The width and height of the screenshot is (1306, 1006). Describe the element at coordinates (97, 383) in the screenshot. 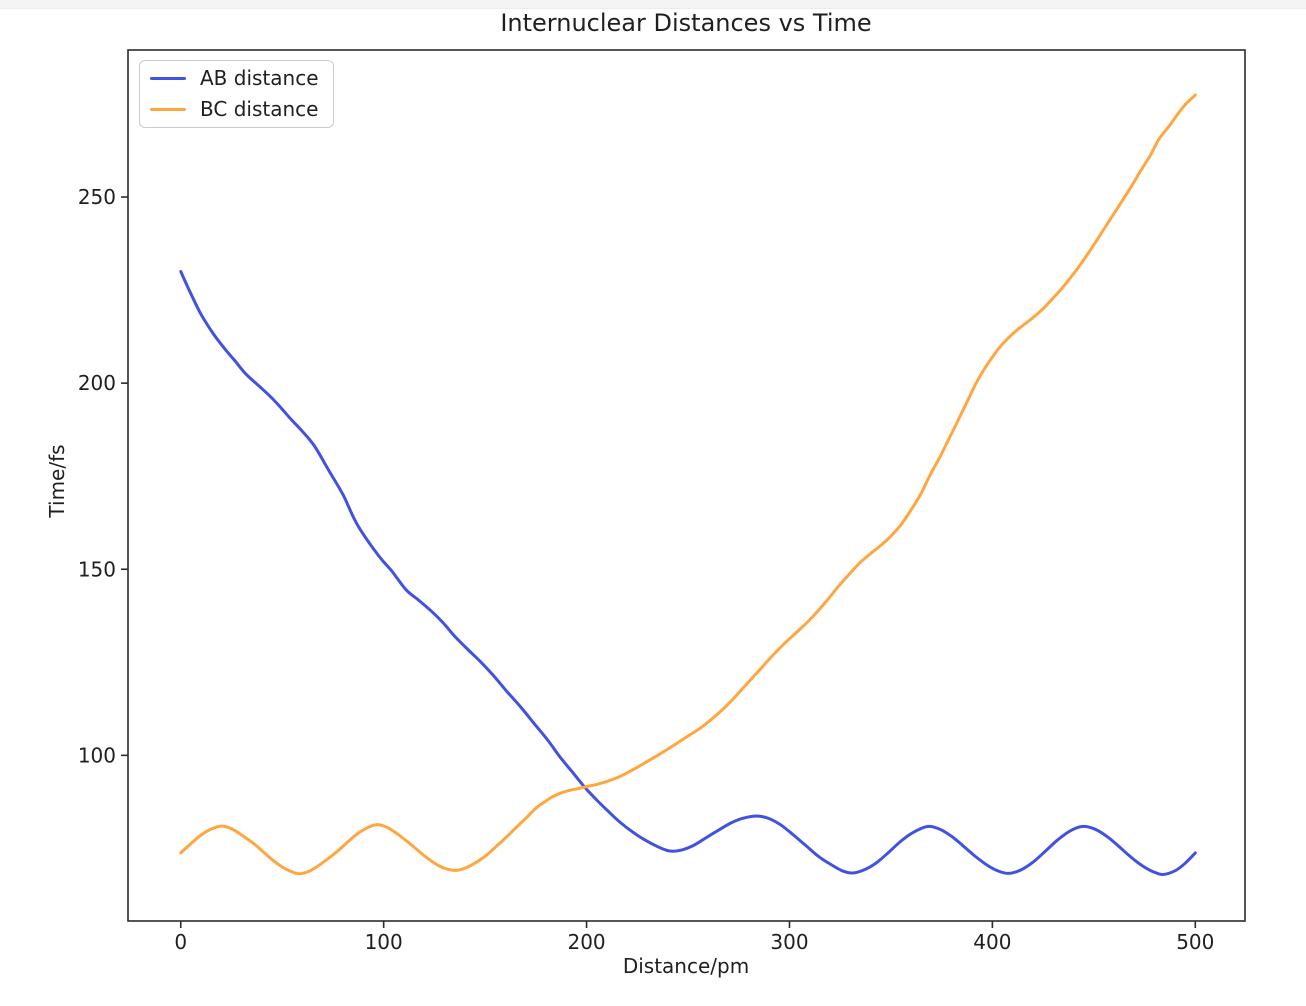

I see `y-tick-label: 200` at that location.